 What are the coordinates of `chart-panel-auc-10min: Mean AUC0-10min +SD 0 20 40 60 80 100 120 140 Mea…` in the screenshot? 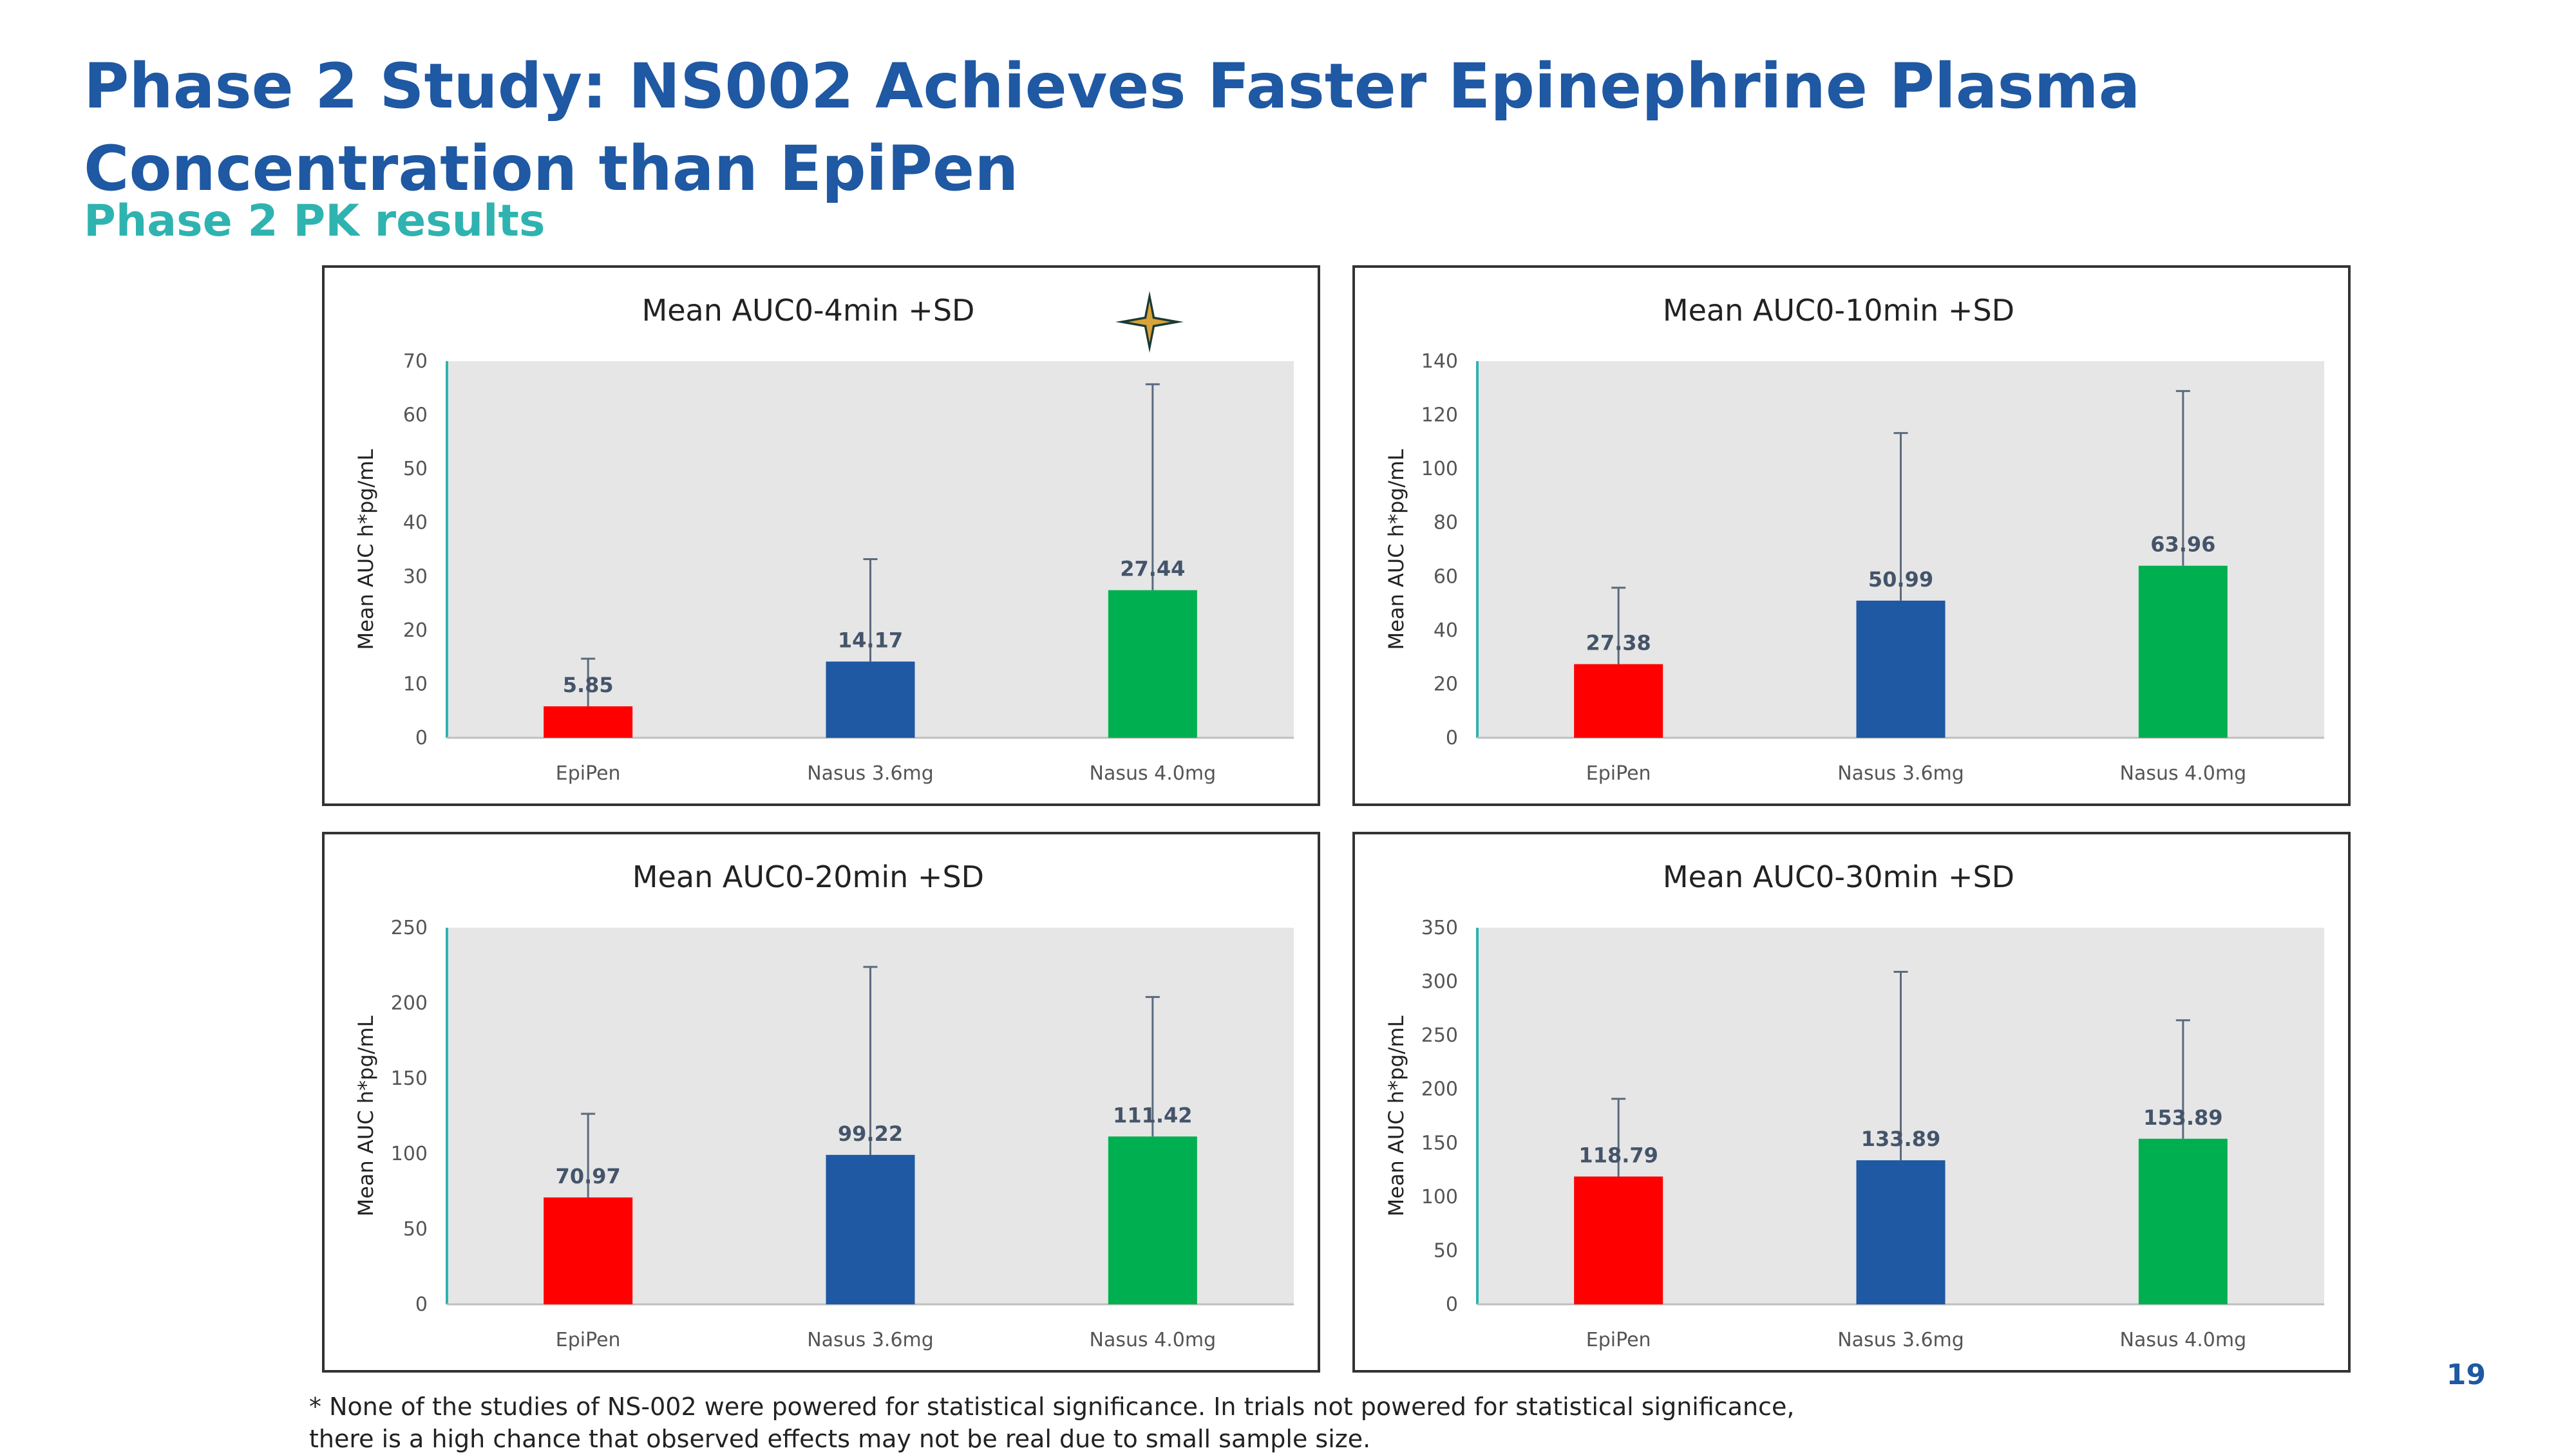 It's located at (1851, 535).